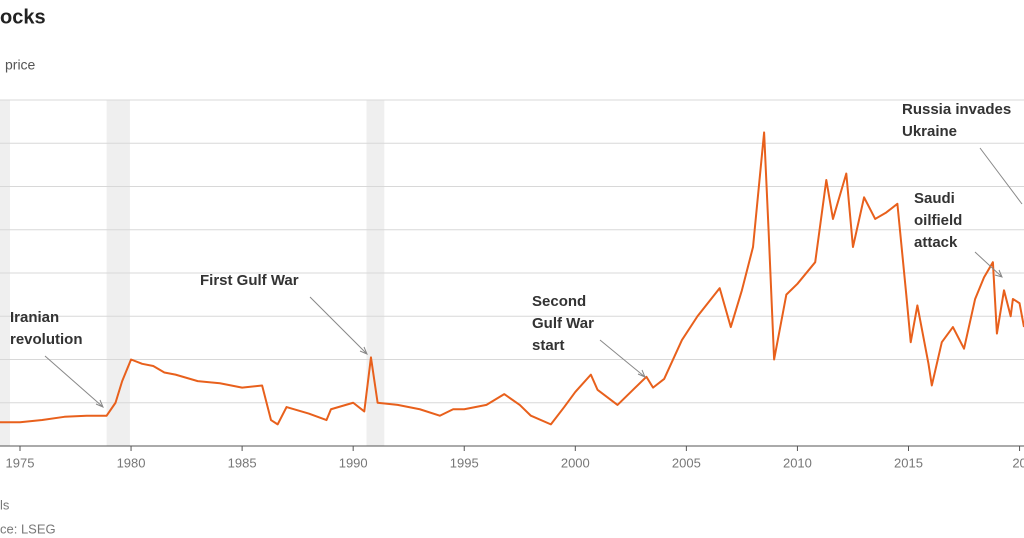 The height and width of the screenshot is (538, 1024). I want to click on annotation: Ukraine, so click(929, 131).